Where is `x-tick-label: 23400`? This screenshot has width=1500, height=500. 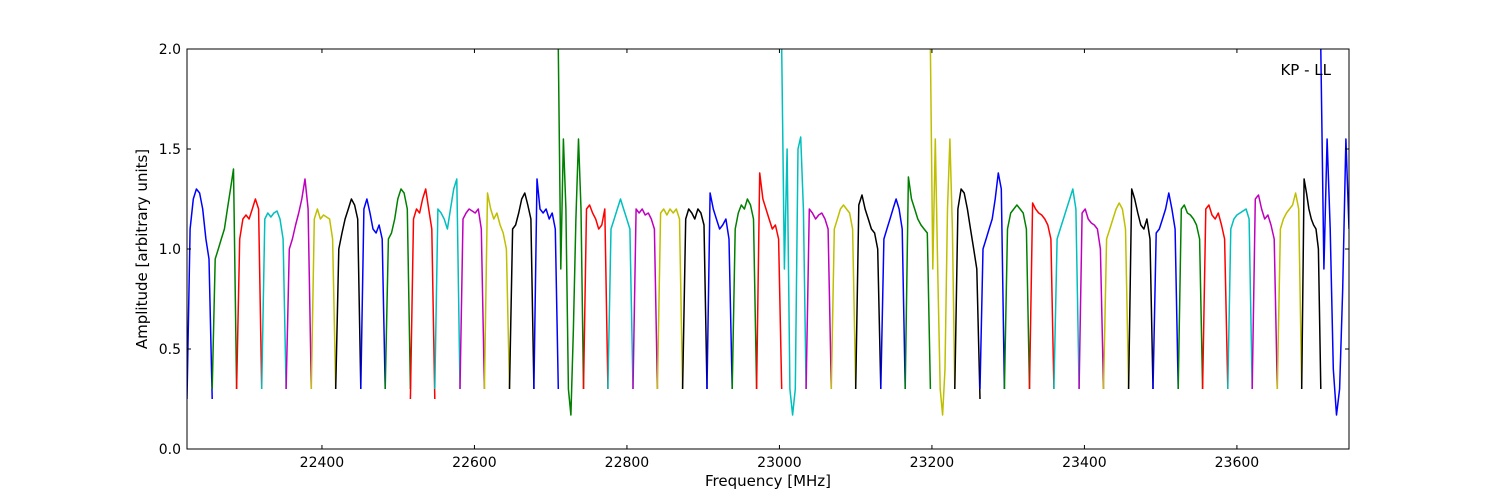 x-tick-label: 23400 is located at coordinates (1084, 463).